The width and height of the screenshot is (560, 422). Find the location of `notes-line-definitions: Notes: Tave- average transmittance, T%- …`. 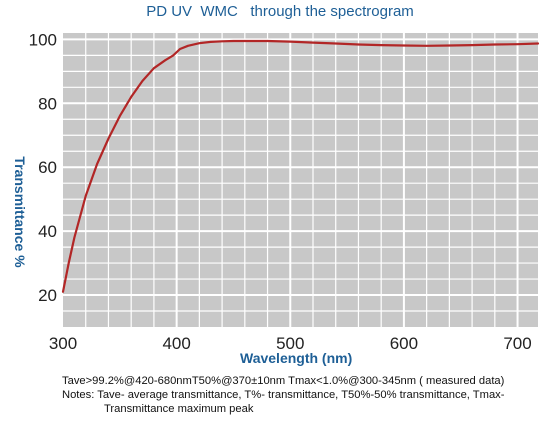

notes-line-definitions: Notes: Tave- average transmittance, T%- … is located at coordinates (283, 395).